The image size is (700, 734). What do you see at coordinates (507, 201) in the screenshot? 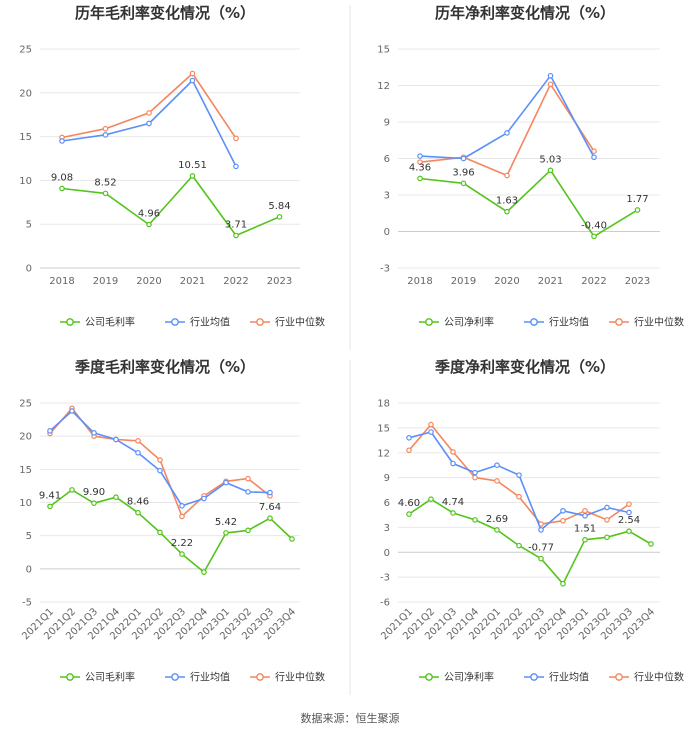
I see `data-label: 1.63` at bounding box center [507, 201].